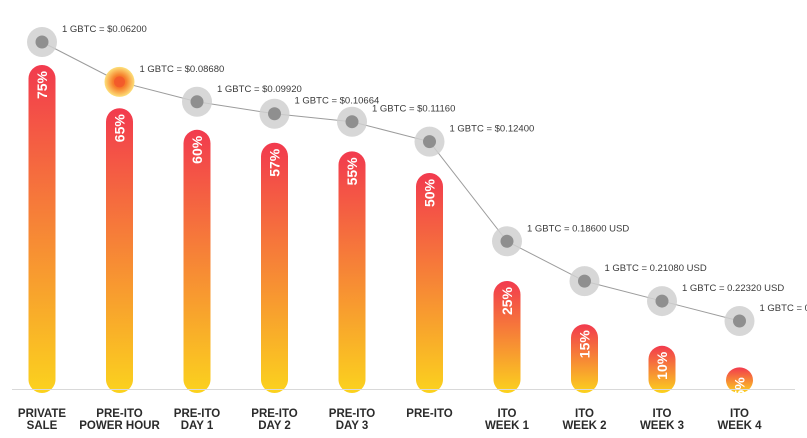  Describe the element at coordinates (259, 89) in the screenshot. I see `price-label: 1 GBTC = $0.09920` at that location.